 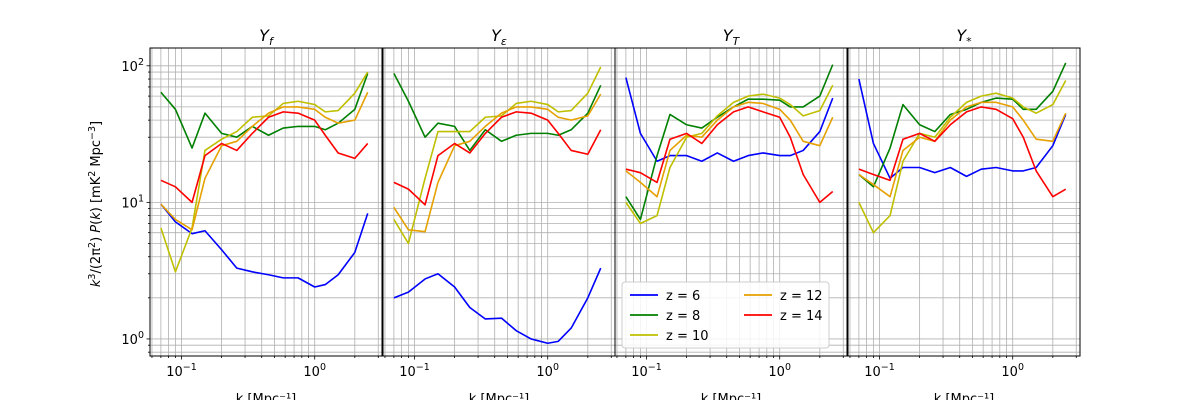 I want to click on legend: z = 6 z = 8 z = 10 z = 12 z = 14, so click(x=725, y=315).